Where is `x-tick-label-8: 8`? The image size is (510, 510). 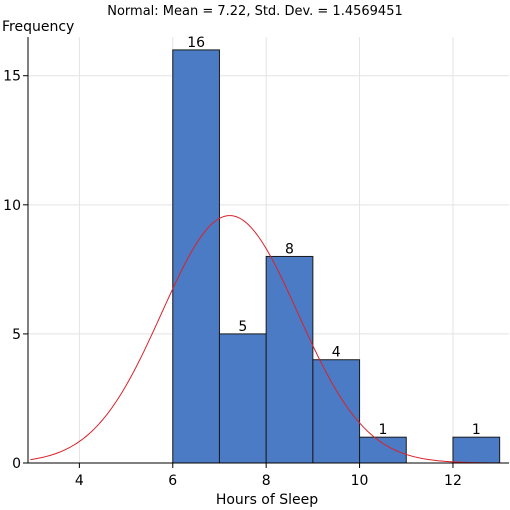
x-tick-label-8: 8 is located at coordinates (266, 481).